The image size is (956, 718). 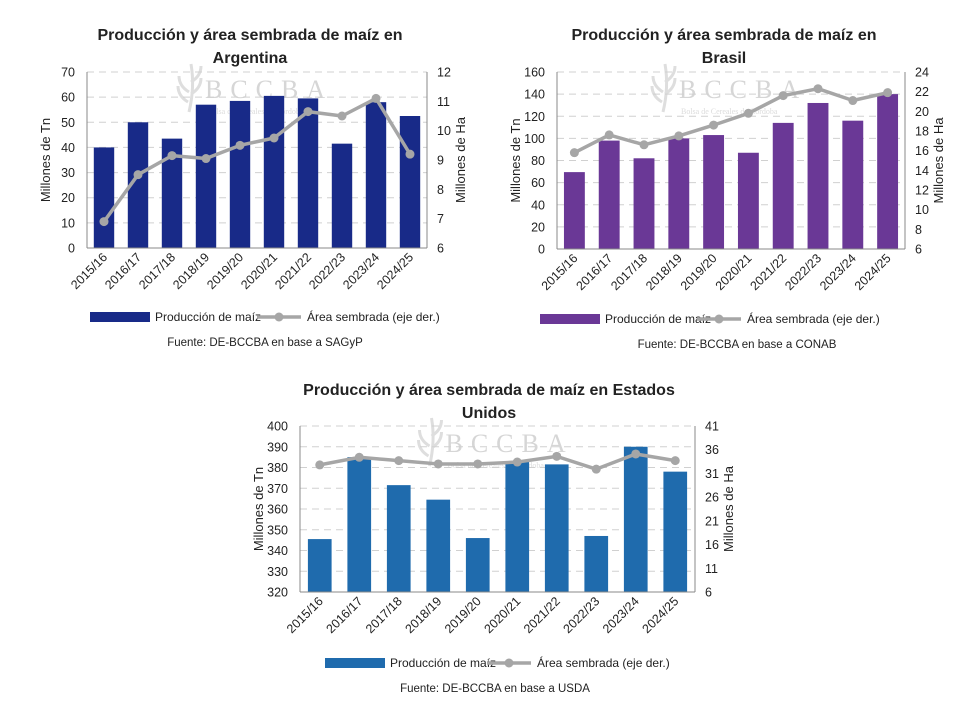 What do you see at coordinates (534, 117) in the screenshot?
I see `y-tick-label: 120` at bounding box center [534, 117].